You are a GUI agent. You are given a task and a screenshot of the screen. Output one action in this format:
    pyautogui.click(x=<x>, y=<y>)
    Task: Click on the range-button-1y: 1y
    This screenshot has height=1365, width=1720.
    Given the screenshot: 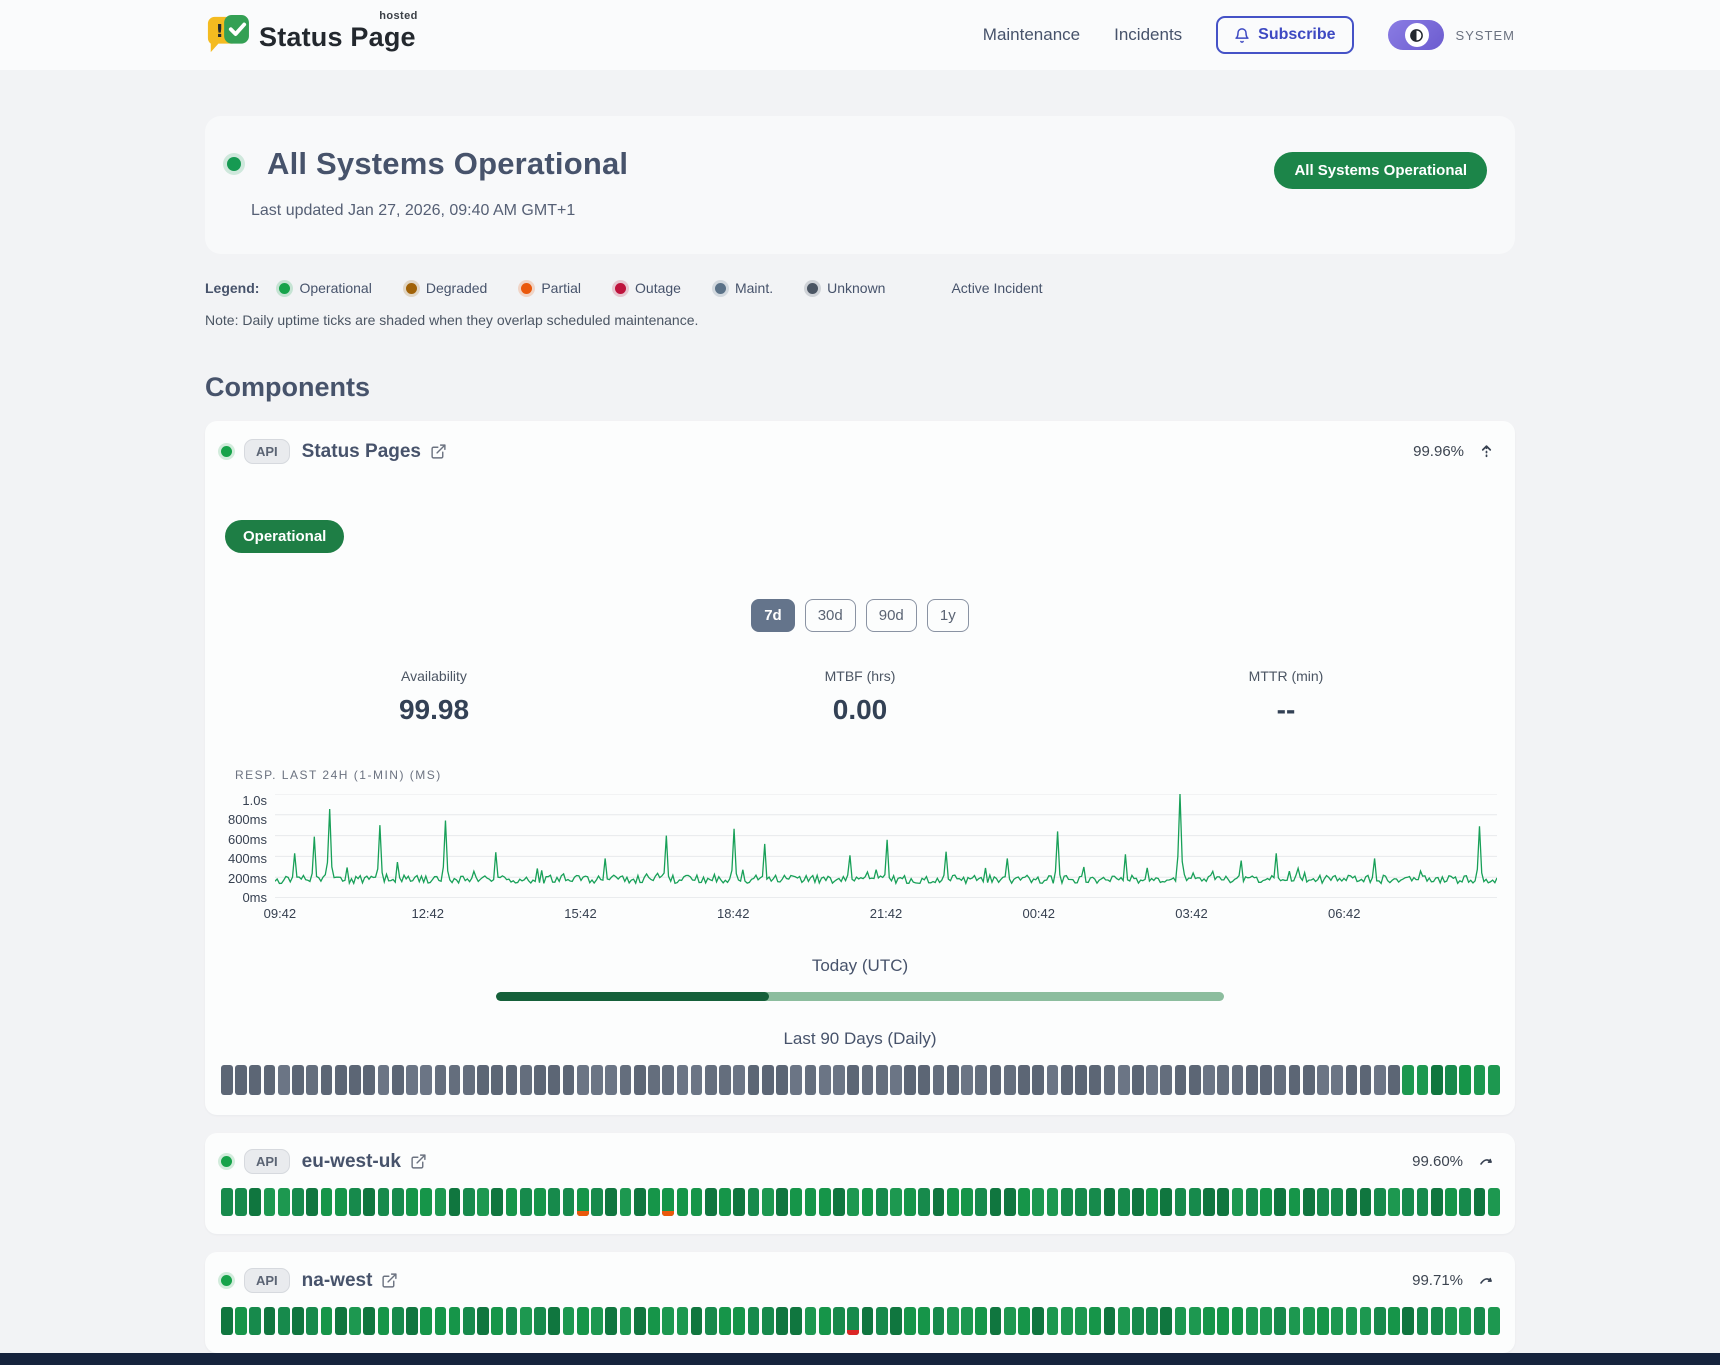 What is the action you would take?
    pyautogui.click(x=947, y=615)
    